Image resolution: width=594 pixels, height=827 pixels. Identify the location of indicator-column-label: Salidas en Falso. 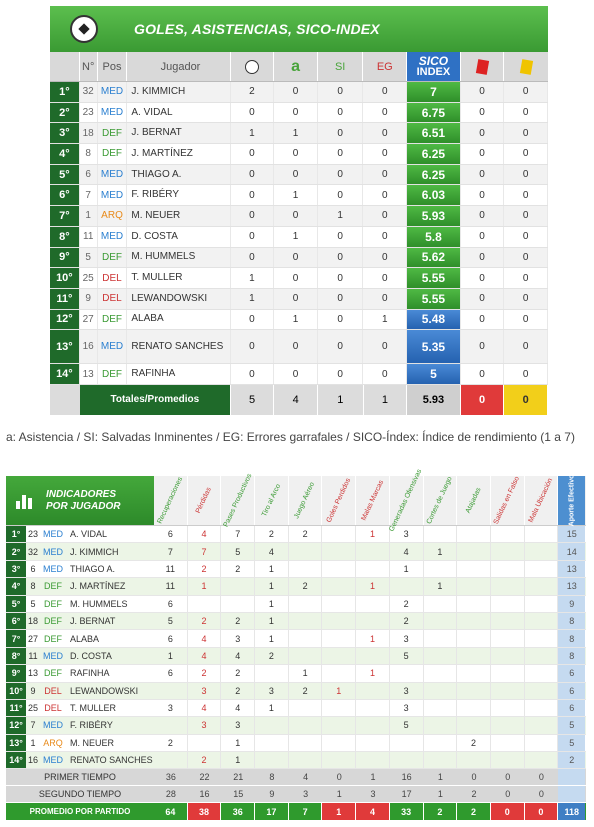
(507, 500).